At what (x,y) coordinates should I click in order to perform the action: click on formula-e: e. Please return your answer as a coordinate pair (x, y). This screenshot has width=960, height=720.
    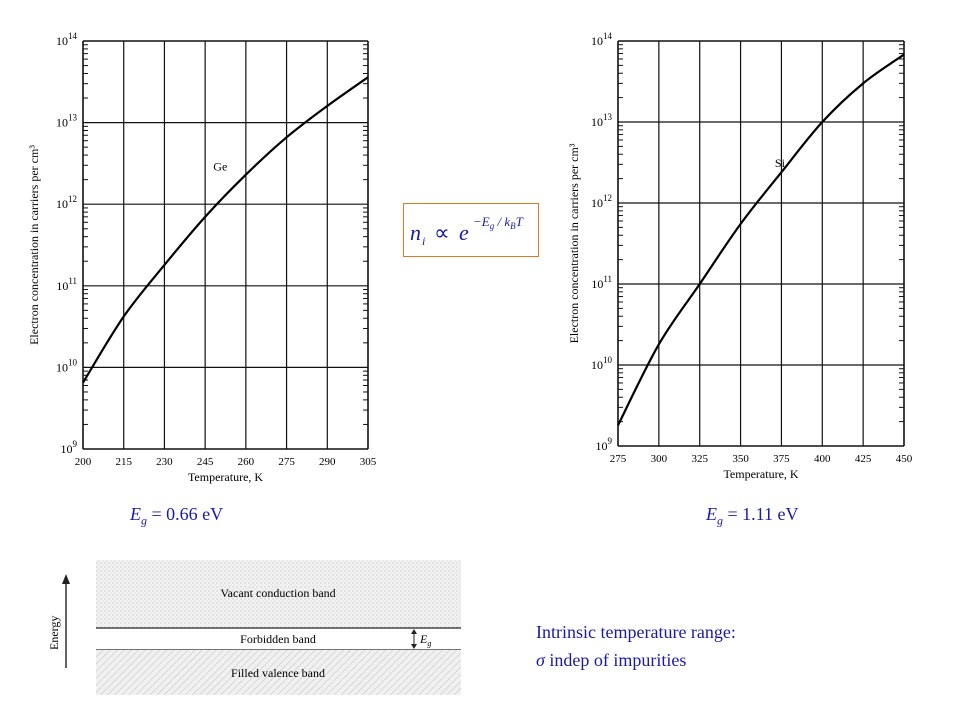
    Looking at the image, I should click on (464, 232).